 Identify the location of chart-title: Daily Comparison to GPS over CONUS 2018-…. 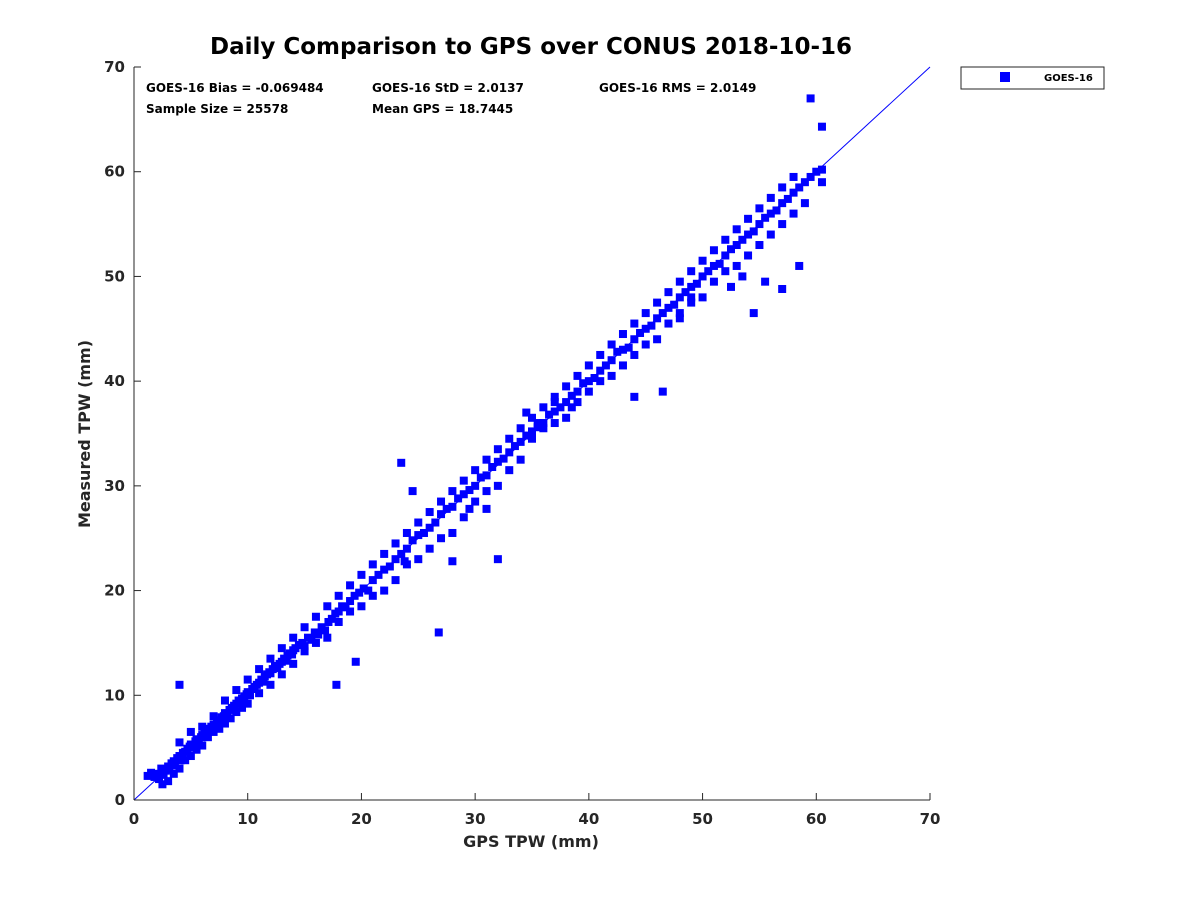
(531, 47).